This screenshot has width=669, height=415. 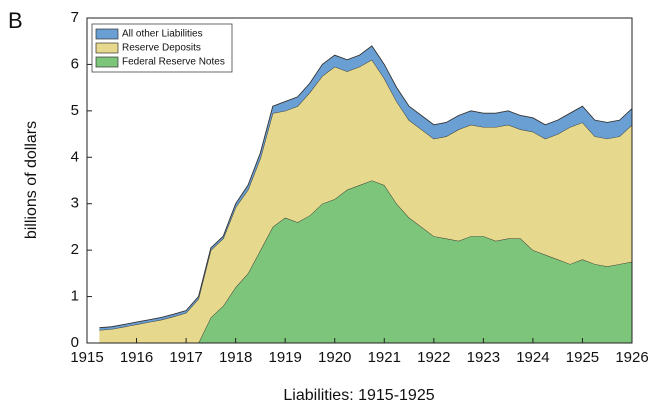 What do you see at coordinates (136, 357) in the screenshot?
I see `x-tick-label: 1916` at bounding box center [136, 357].